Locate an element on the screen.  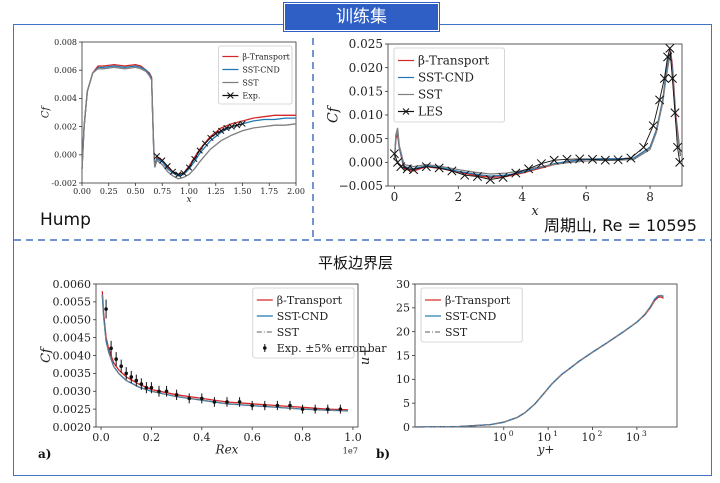
x-multiplier: 1e7 is located at coordinates (350, 450).